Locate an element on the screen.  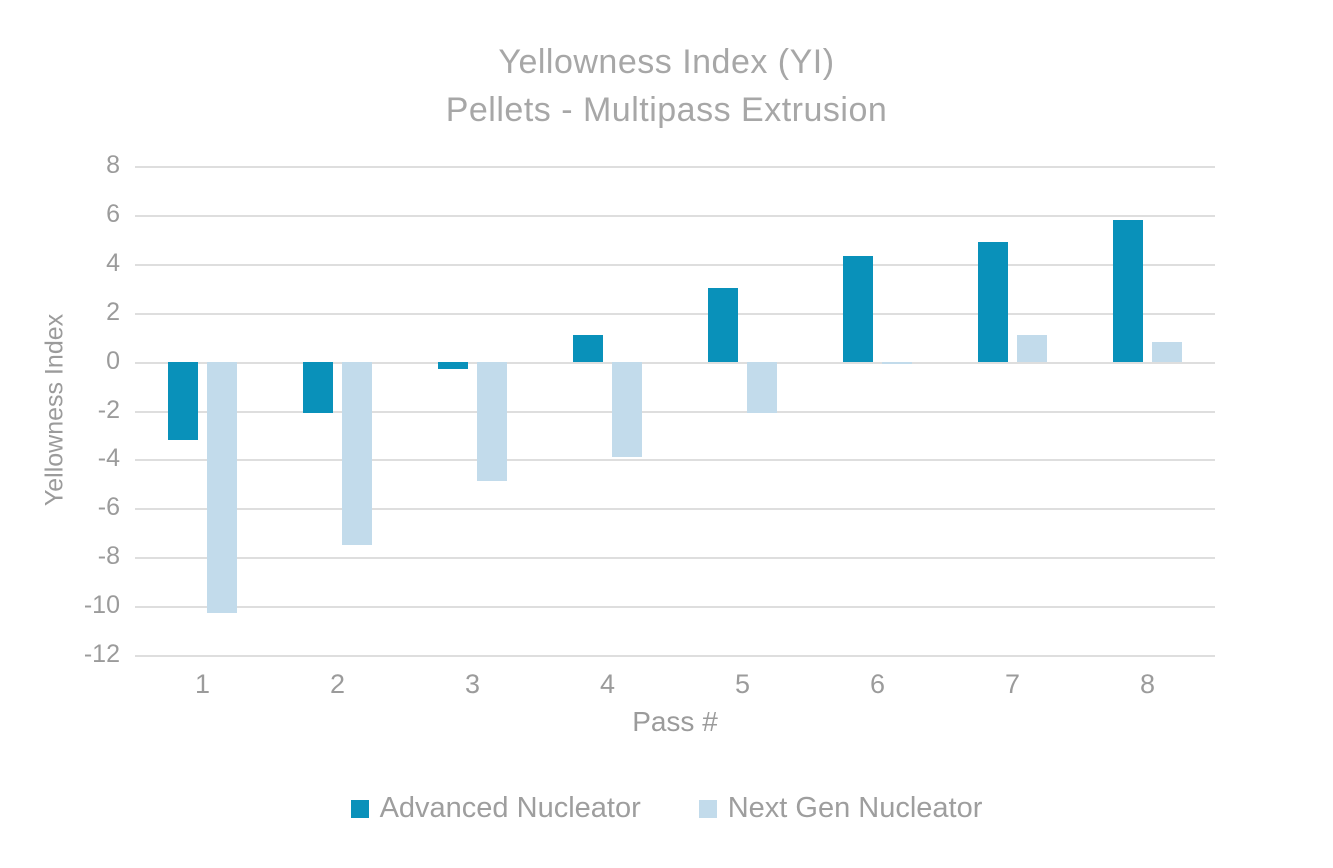
legend-item-next-gen-nucleator: Next Gen Nucleator is located at coordinates (840, 808).